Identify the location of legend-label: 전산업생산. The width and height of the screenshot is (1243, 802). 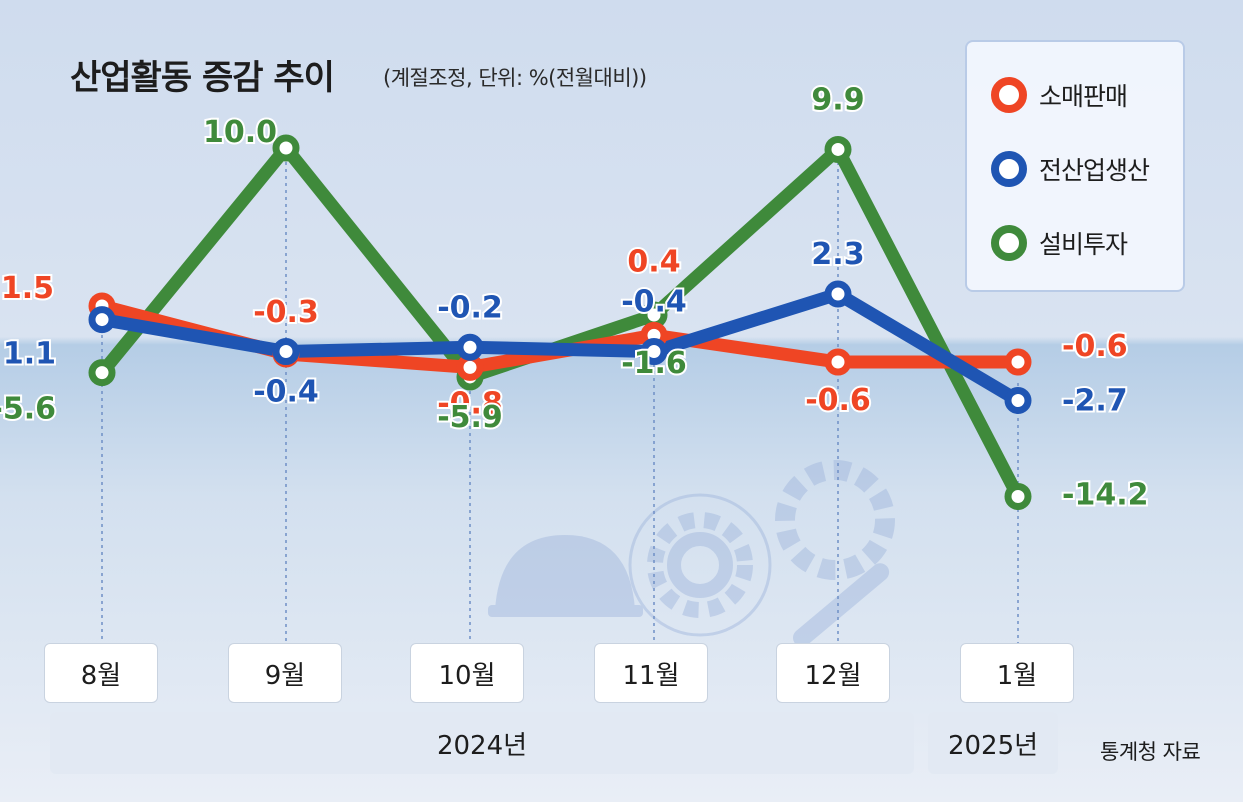
(1094, 170).